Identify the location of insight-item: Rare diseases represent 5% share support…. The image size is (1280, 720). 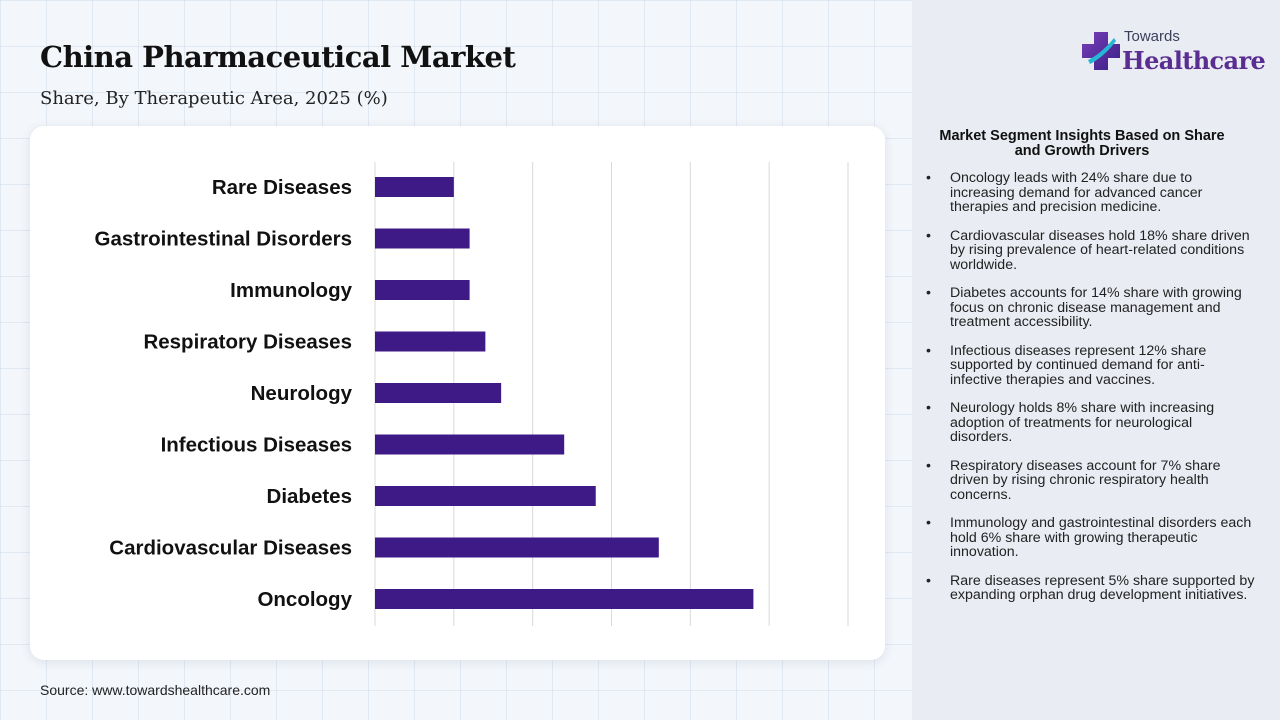
(1091, 588).